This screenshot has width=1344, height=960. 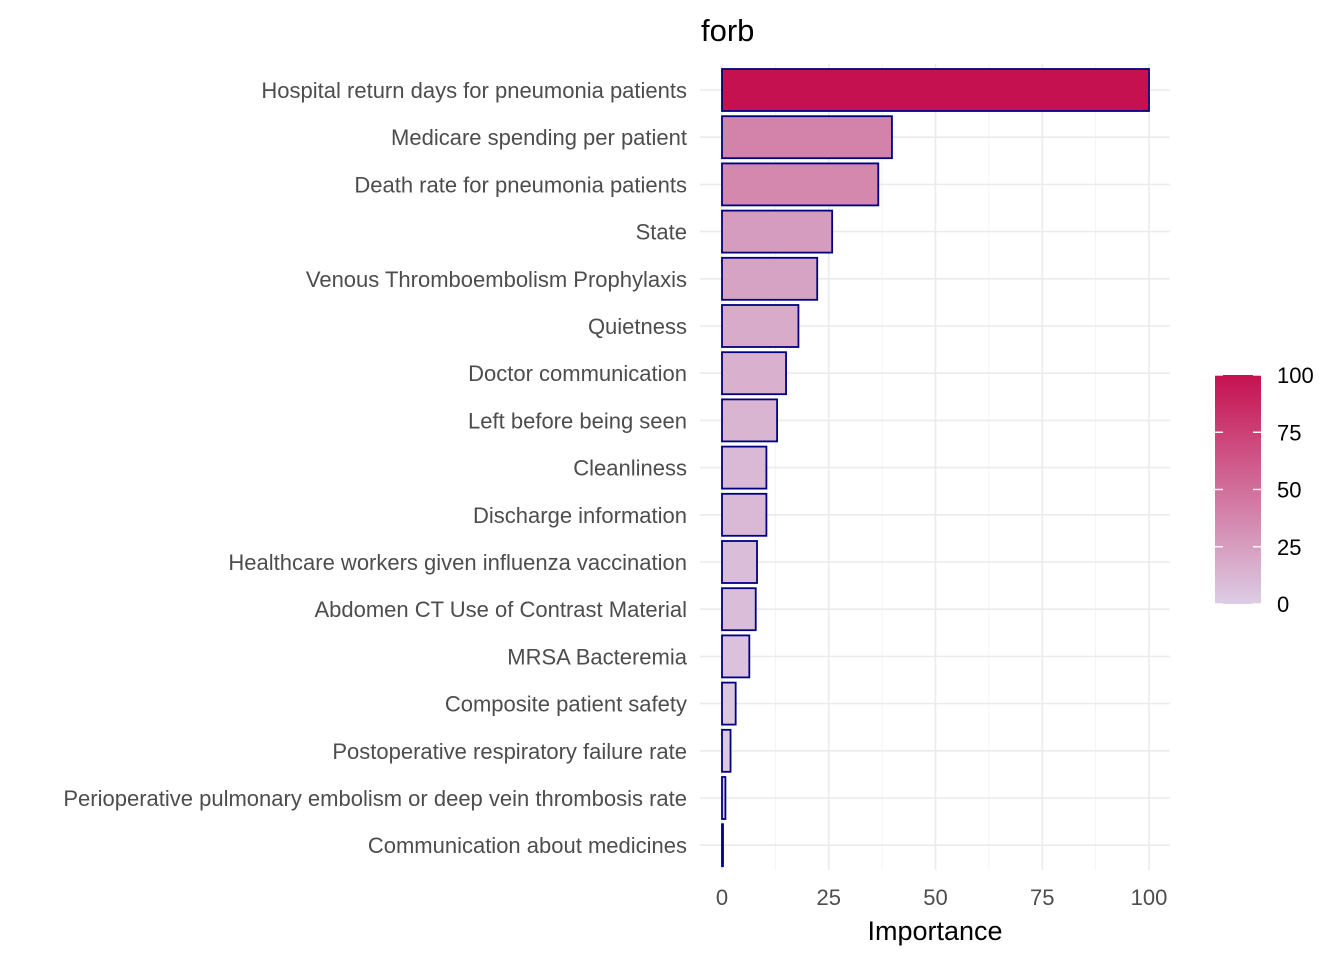 I want to click on legend-ticks: 100 75 50 25 0, so click(x=1264, y=490).